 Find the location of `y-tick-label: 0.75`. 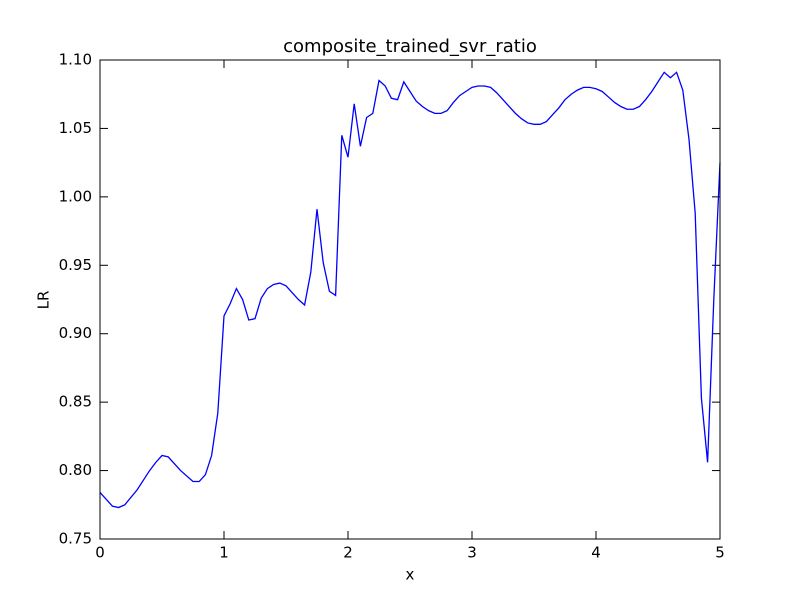

y-tick-label: 0.75 is located at coordinates (75, 539).